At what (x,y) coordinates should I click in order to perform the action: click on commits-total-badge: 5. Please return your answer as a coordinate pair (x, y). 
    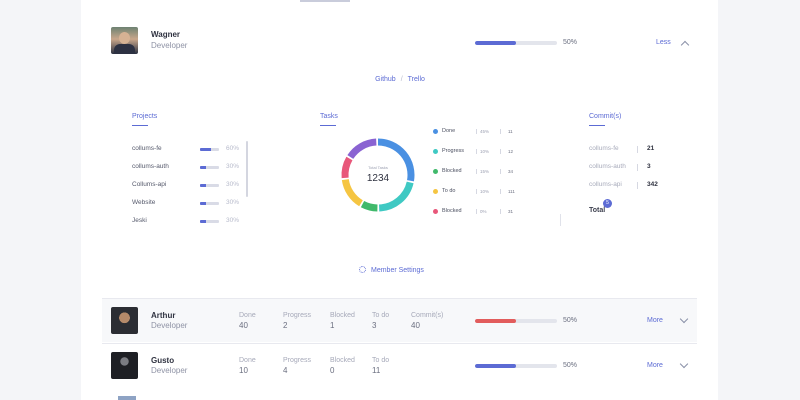
    Looking at the image, I should click on (607, 203).